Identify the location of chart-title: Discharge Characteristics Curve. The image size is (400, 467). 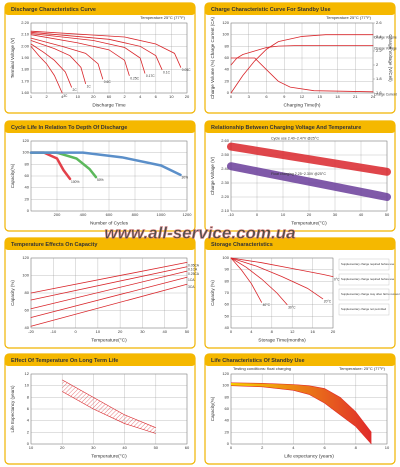
(53, 10).